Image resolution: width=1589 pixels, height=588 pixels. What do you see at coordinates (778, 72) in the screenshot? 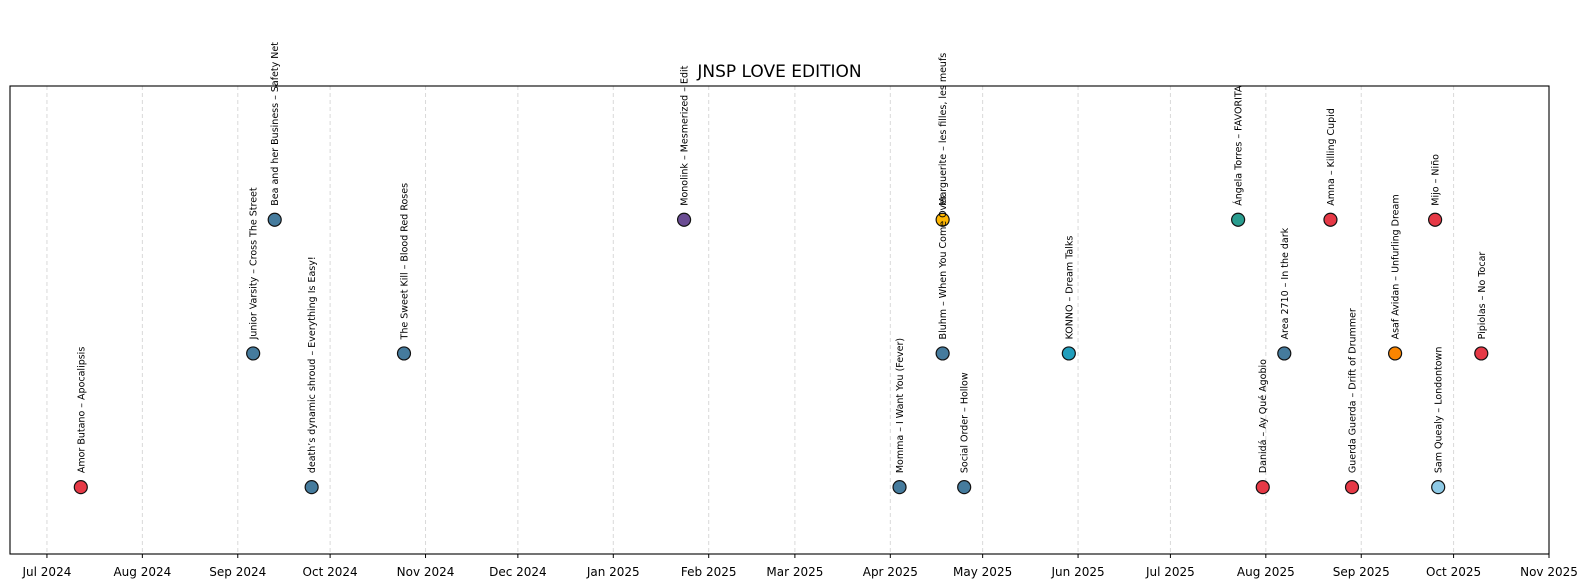
I see `chart-title: JNSP LOVE EDITION` at bounding box center [778, 72].